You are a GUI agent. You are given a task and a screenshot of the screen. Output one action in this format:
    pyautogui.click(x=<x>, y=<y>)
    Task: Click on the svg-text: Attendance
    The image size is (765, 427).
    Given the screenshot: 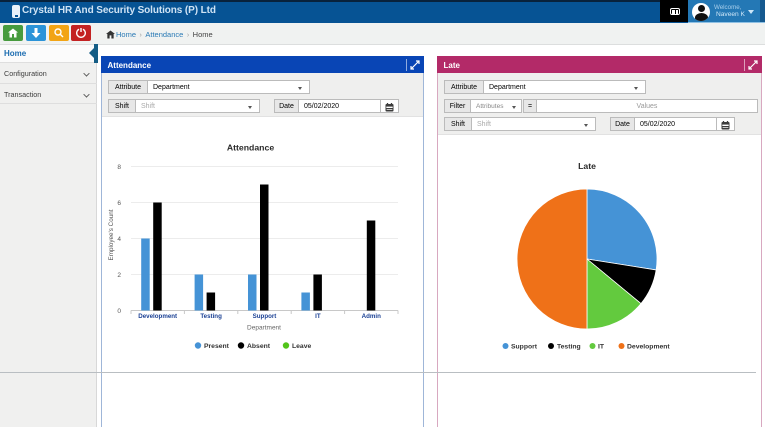 What is the action you would take?
    pyautogui.click(x=250, y=148)
    